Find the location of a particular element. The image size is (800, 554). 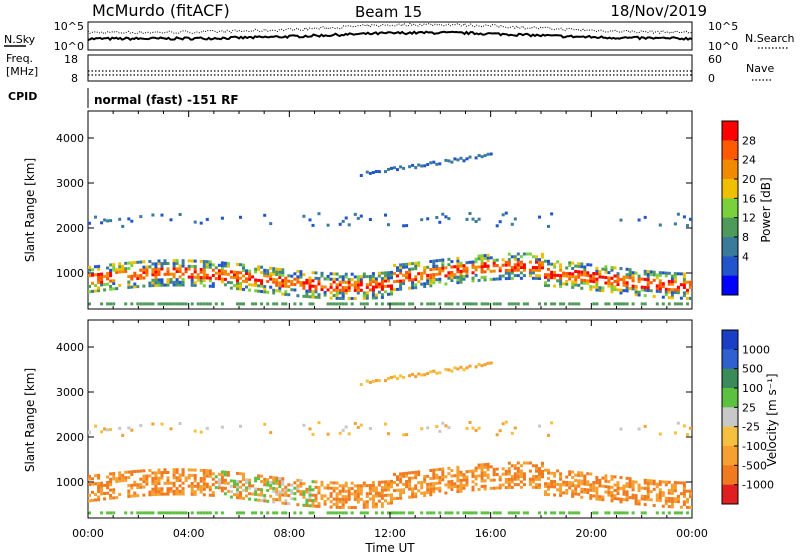

x-tick-label: 20:00 is located at coordinates (591, 533).